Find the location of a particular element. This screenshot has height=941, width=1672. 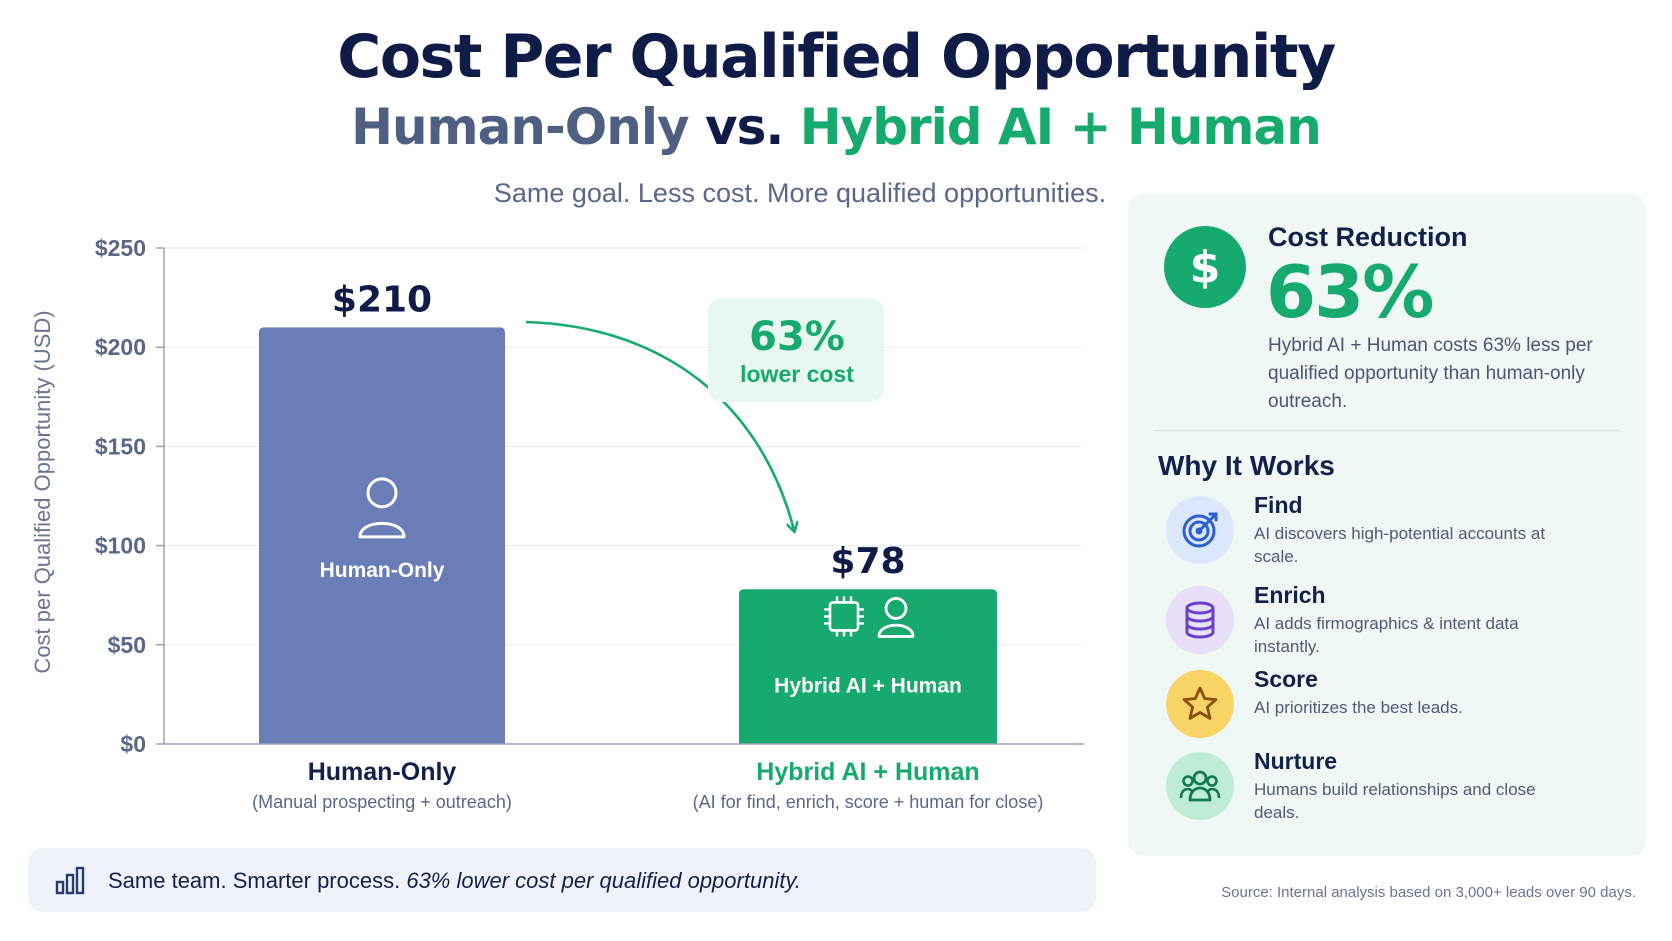

subtitle-vs: vs. is located at coordinates (744, 127).